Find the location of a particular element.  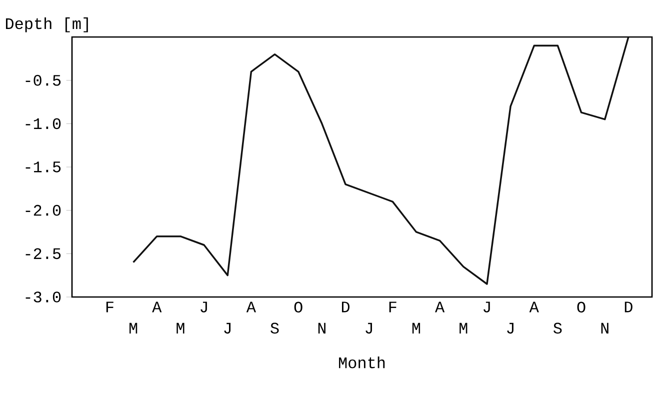

y-tick-label: -3.0 is located at coordinates (43, 297).